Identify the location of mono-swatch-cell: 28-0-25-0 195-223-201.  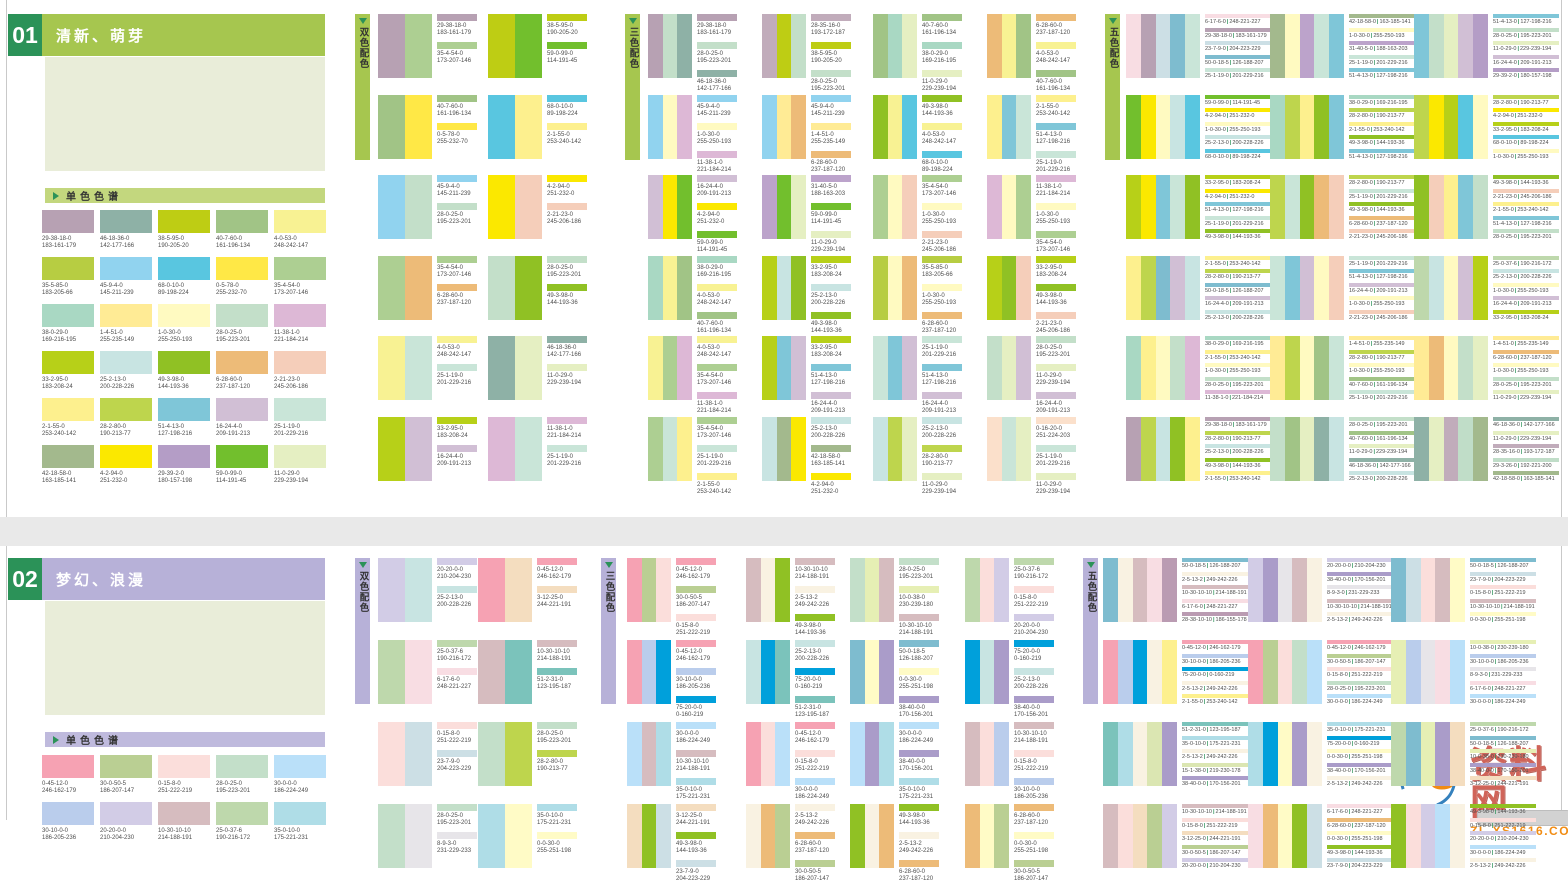
(242, 775).